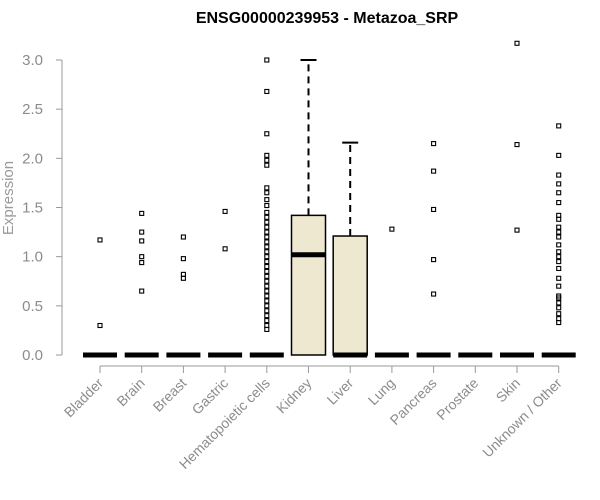  Describe the element at coordinates (32, 109) in the screenshot. I see `y-tick-label: 2.5` at that location.